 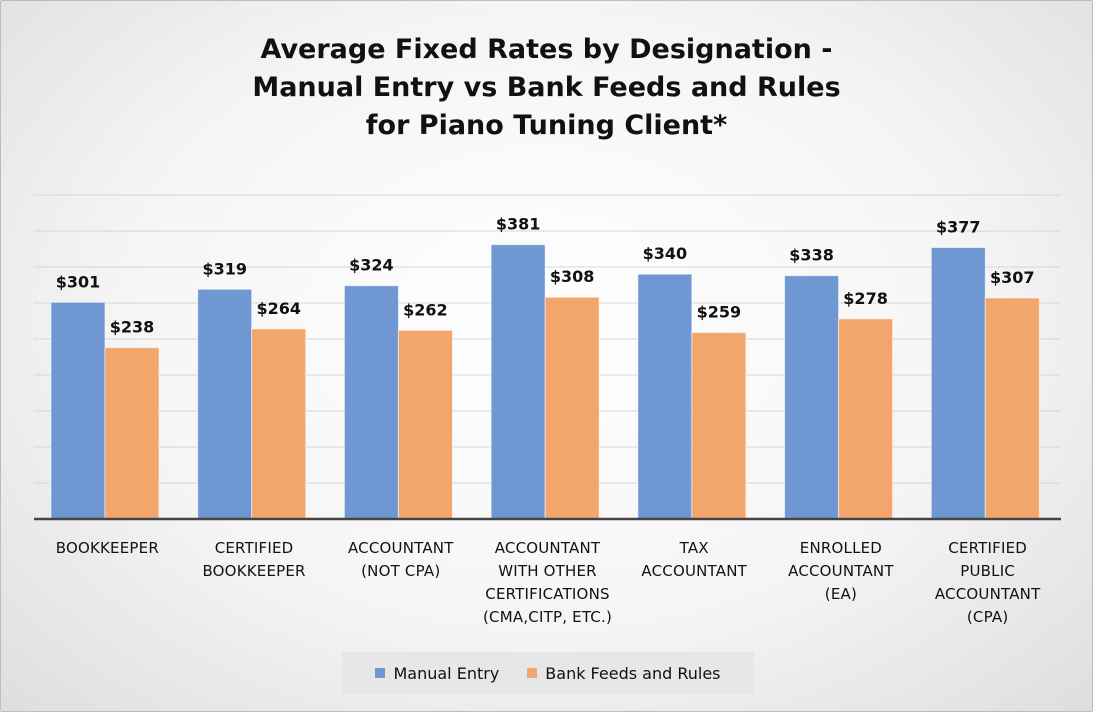 What do you see at coordinates (865, 298) in the screenshot?
I see `data-label: $278` at bounding box center [865, 298].